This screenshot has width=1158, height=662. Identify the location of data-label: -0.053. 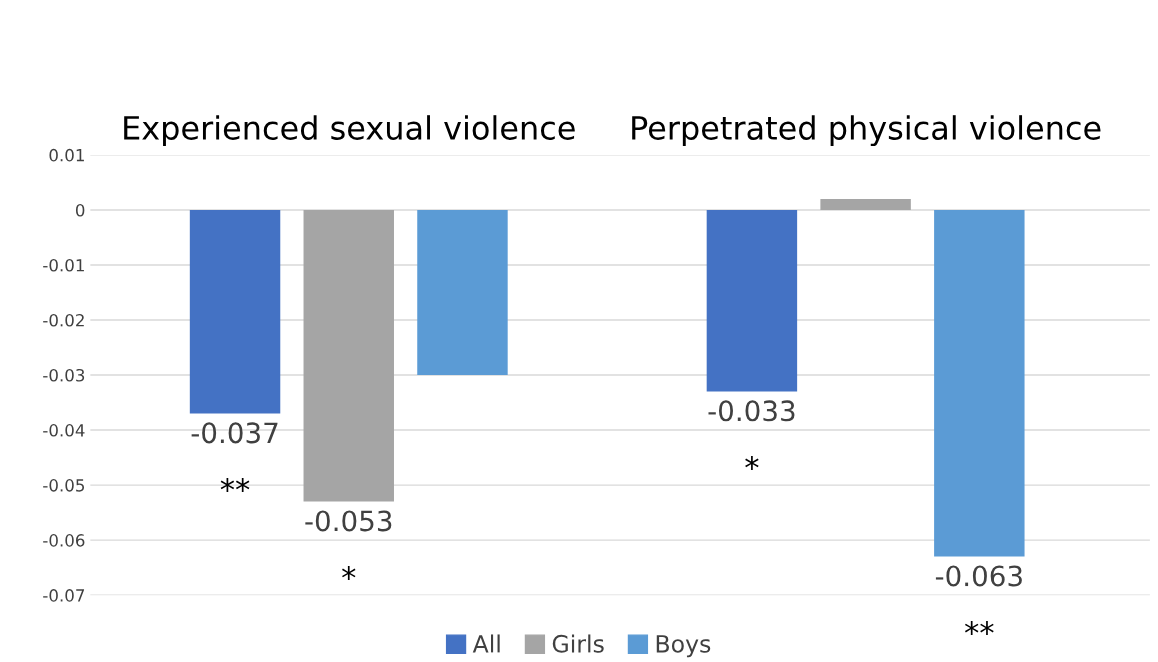
(348, 521).